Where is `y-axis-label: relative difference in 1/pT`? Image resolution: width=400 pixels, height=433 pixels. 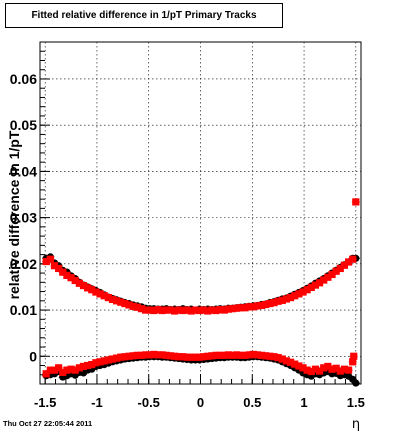 y-axis-label: relative difference in 1/pT is located at coordinates (14, 214).